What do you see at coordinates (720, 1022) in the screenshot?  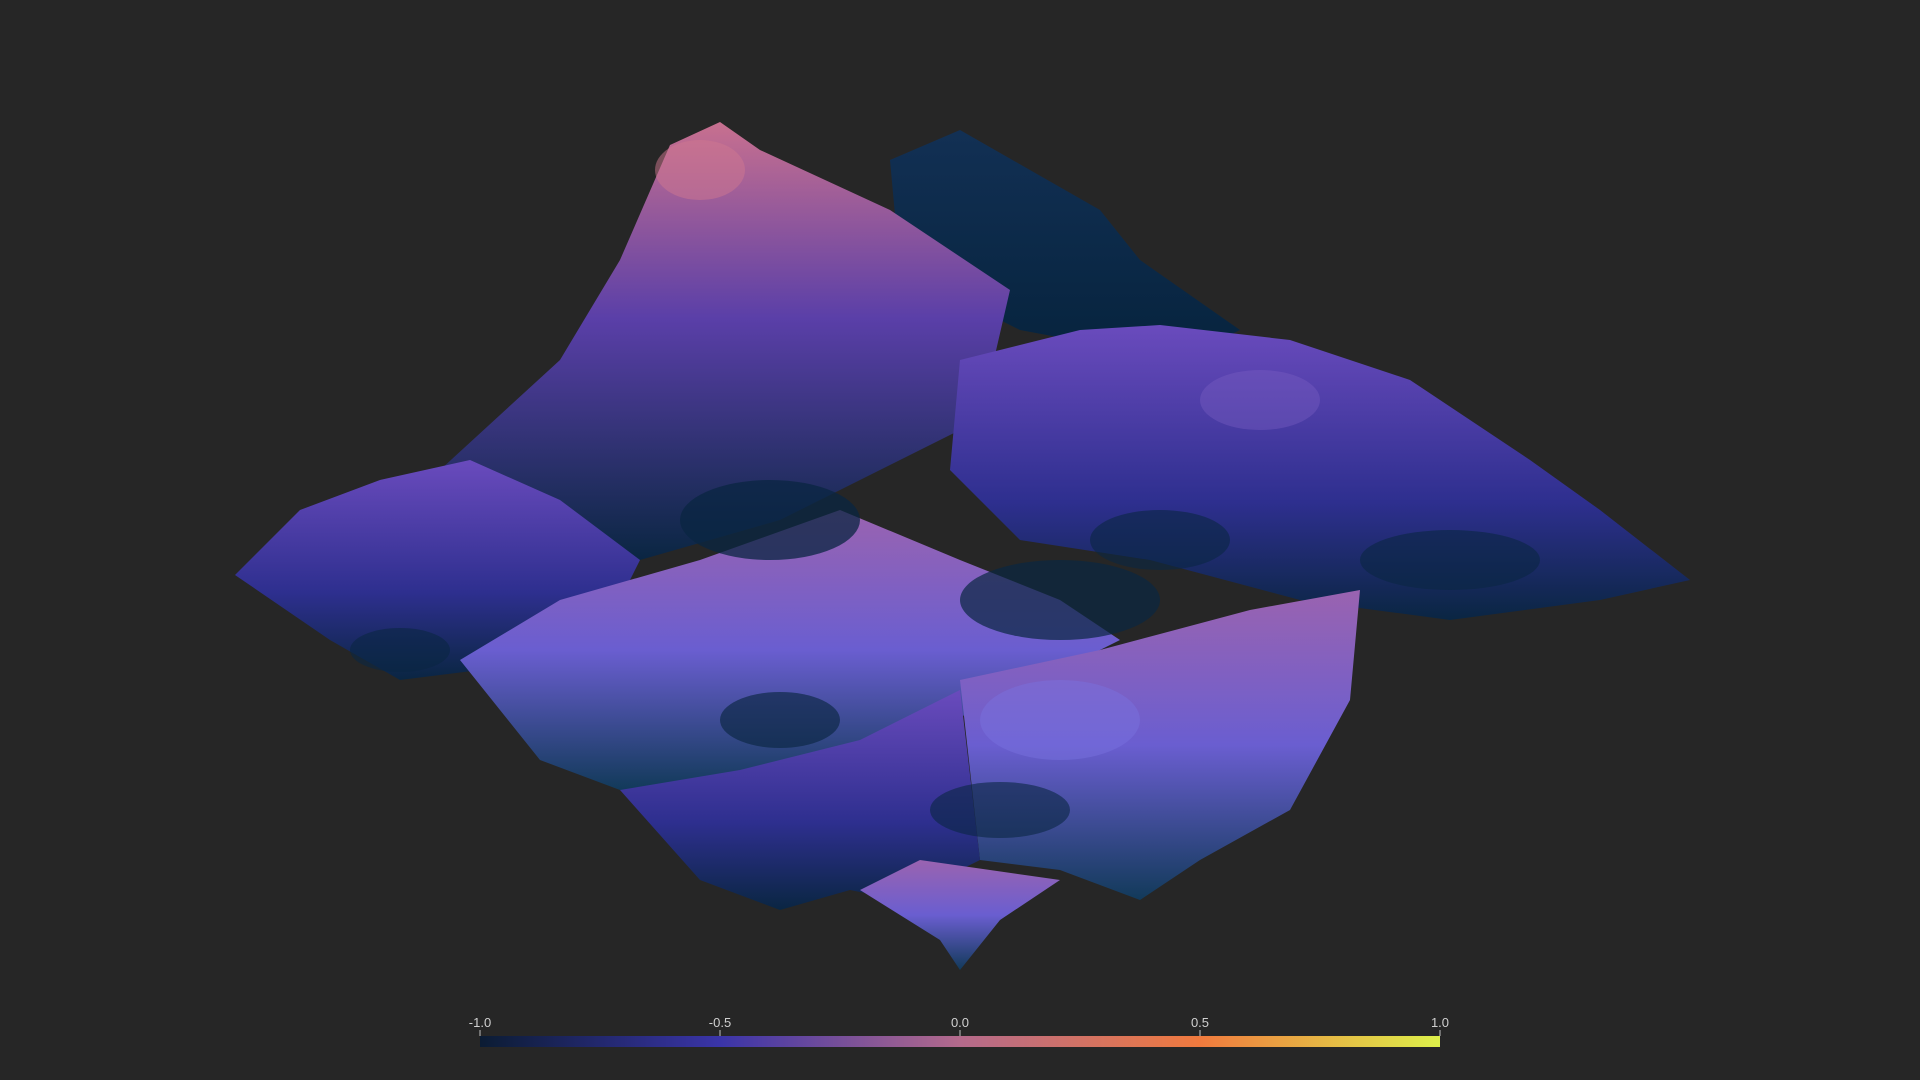 I see `colorbar-tick-label: -0.5` at bounding box center [720, 1022].